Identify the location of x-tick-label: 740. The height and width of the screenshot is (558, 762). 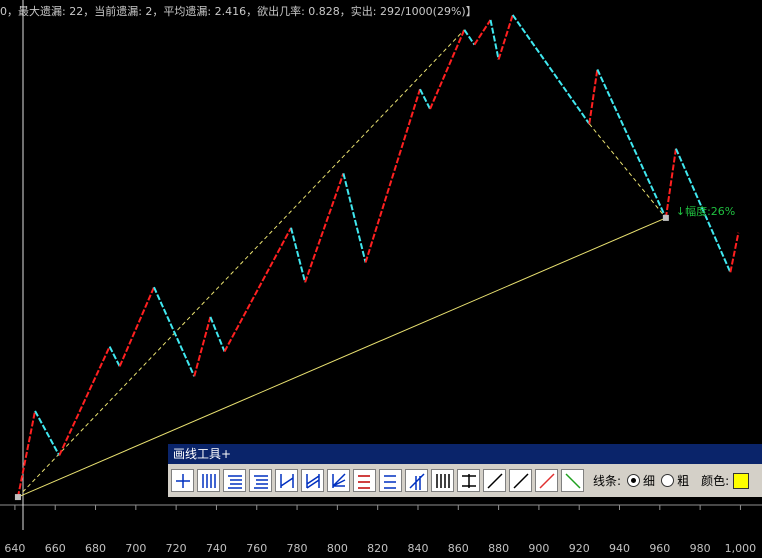
(216, 548).